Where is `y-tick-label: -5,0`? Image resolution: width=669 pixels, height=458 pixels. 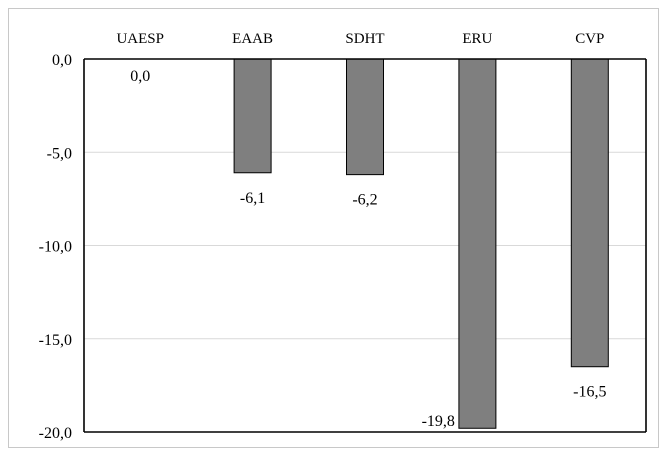
y-tick-label: -5,0 is located at coordinates (59, 153).